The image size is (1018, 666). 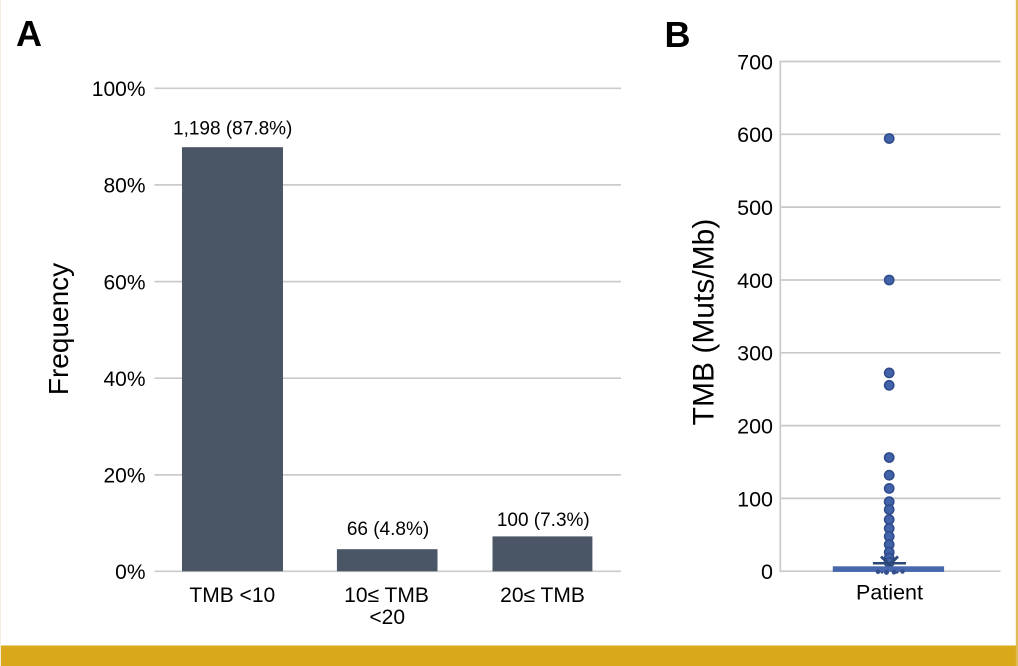 I want to click on svg-text: 80%, so click(x=124, y=186).